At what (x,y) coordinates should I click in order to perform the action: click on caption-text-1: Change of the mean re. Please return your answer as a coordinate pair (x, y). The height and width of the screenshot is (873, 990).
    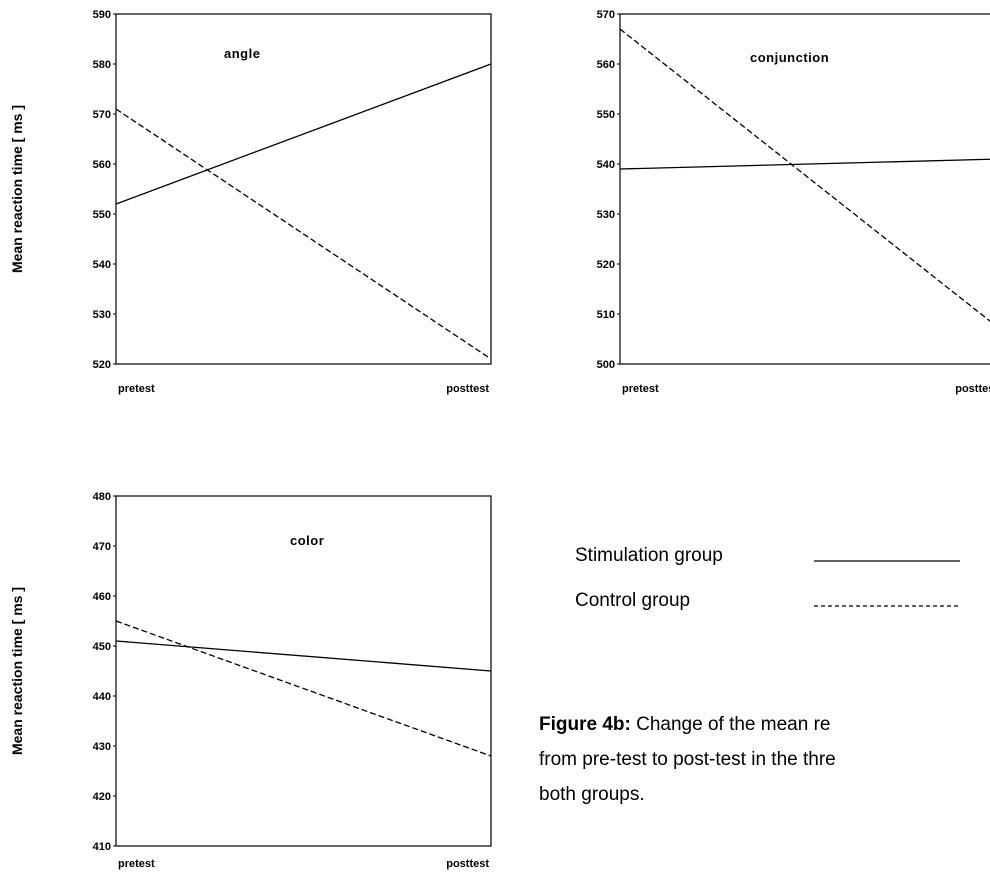
    Looking at the image, I should click on (730, 724).